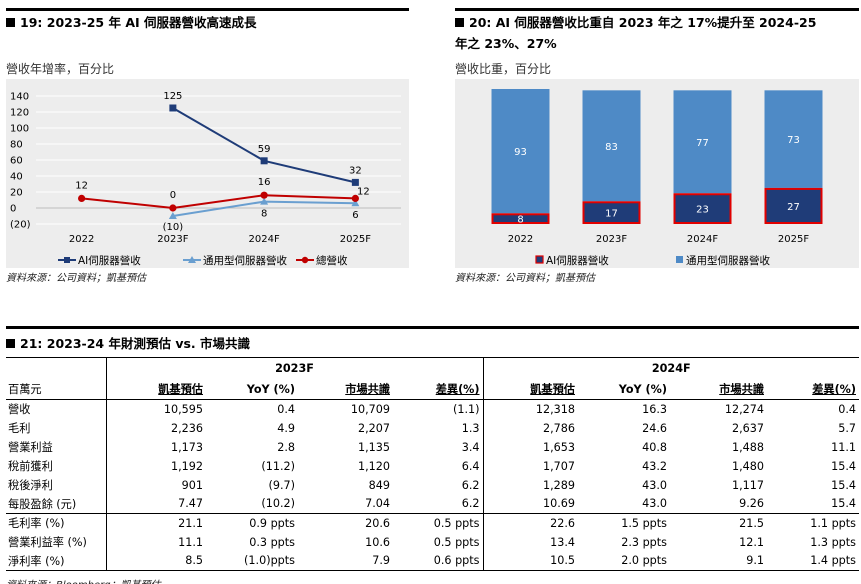  I want to click on table-cell: 20.6, so click(345, 523).